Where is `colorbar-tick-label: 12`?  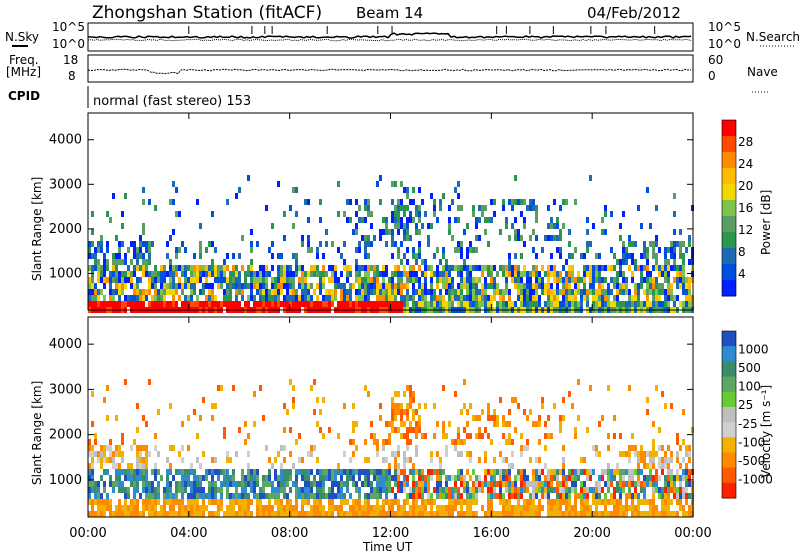 colorbar-tick-label: 12 is located at coordinates (745, 230).